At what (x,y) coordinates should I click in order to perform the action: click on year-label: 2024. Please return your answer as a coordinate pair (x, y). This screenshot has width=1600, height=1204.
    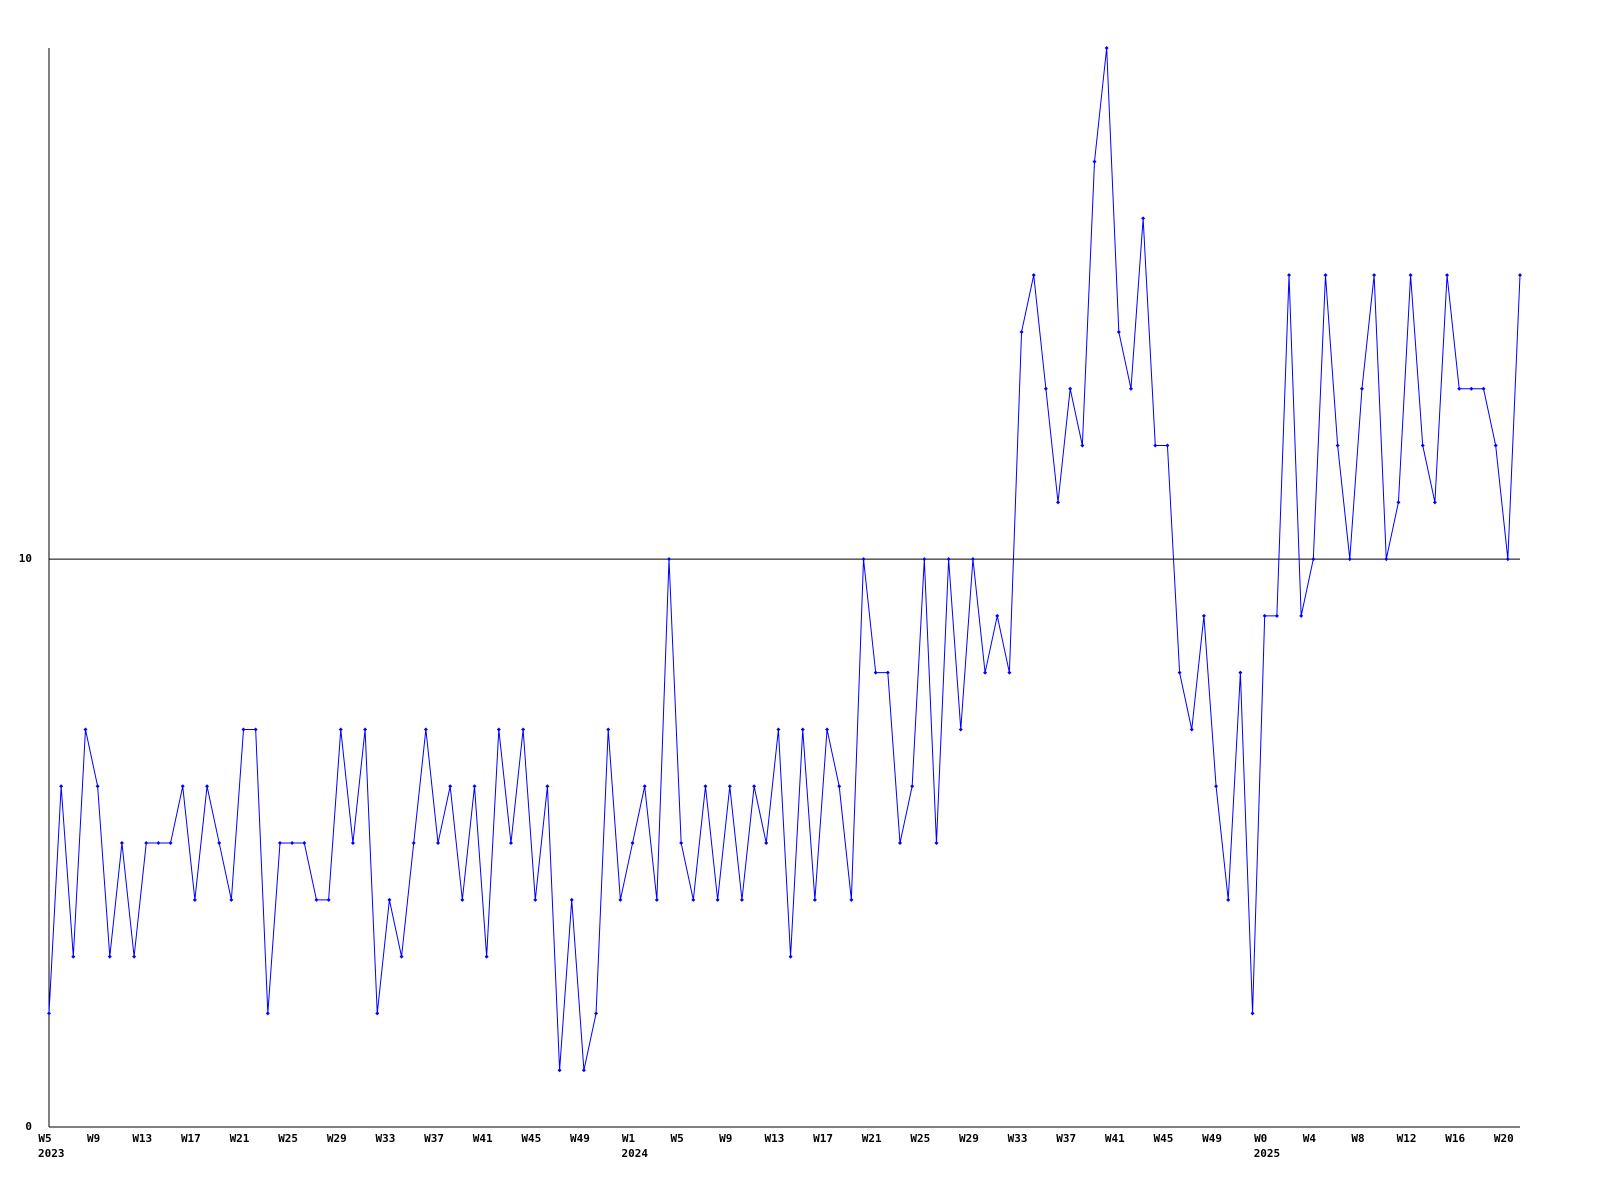
    Looking at the image, I should click on (635, 1153).